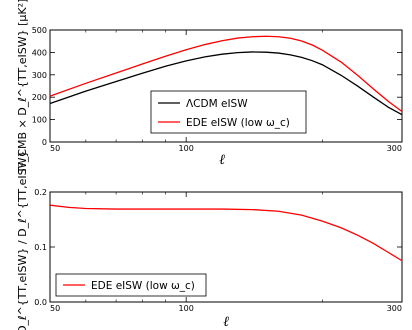 This screenshot has width=412, height=330. I want to click on top-legend-label-lcdm: ΛCDM eISW, so click(217, 104).